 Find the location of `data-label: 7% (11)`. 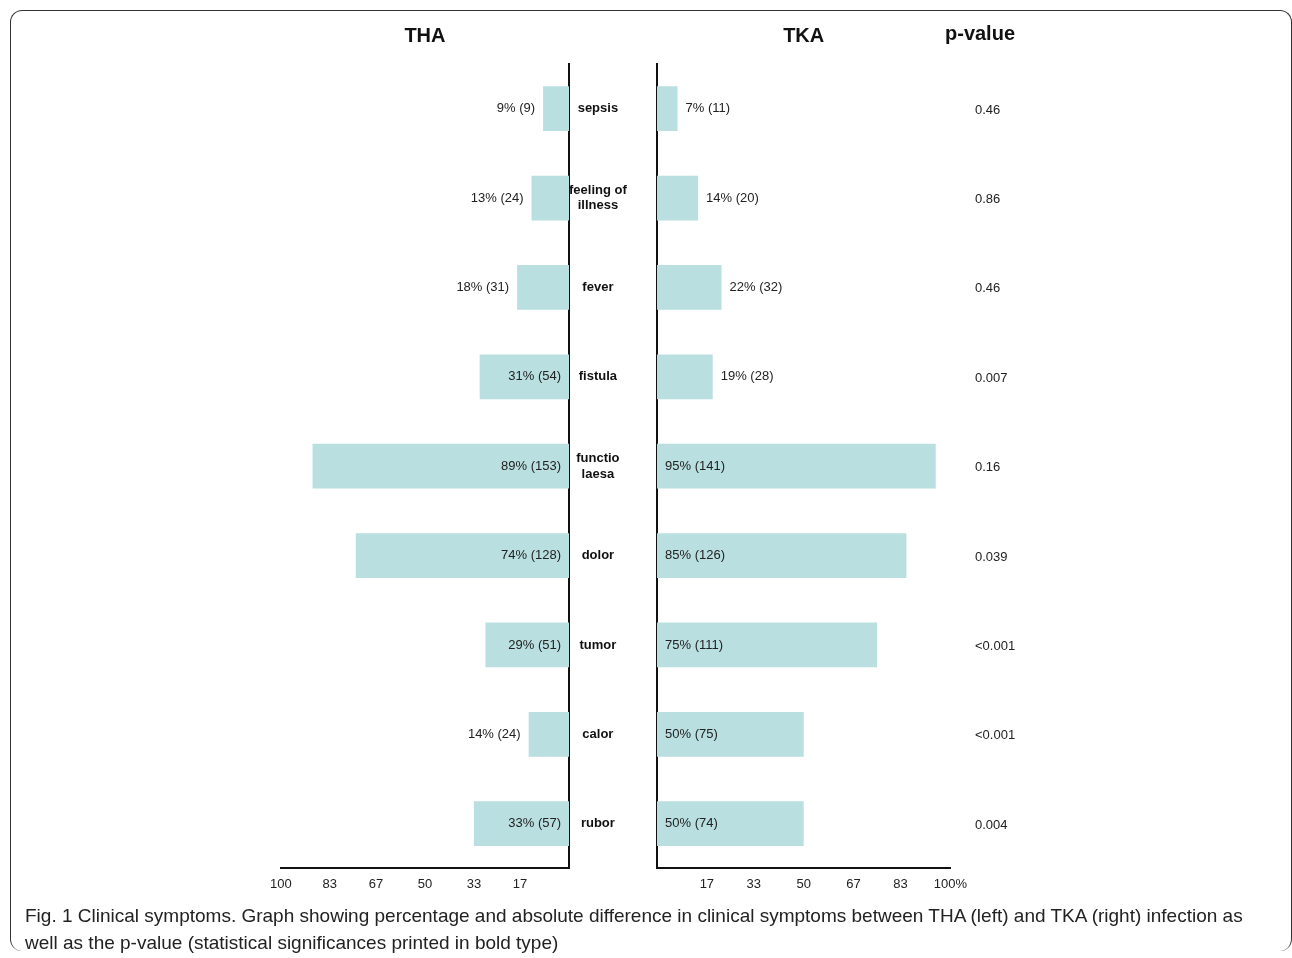

data-label: 7% (11) is located at coordinates (708, 108).